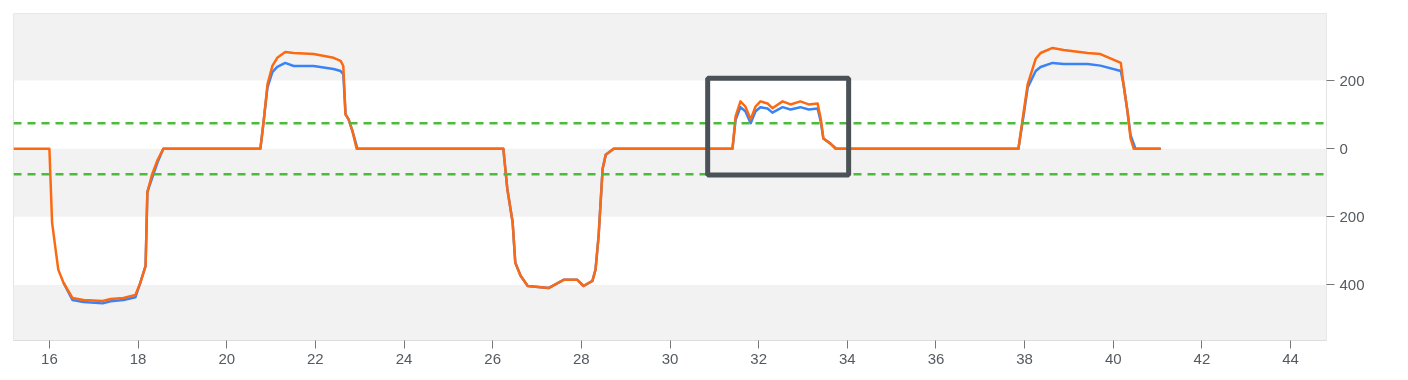  Describe the element at coordinates (1343, 148) in the screenshot. I see `y-tick-label: 0` at that location.